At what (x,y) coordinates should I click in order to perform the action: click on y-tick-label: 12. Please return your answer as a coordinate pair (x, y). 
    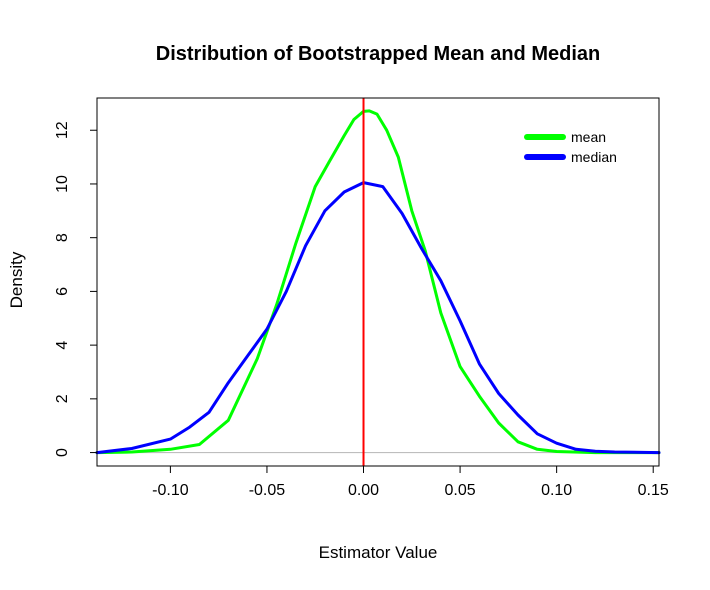
    Looking at the image, I should click on (62, 130).